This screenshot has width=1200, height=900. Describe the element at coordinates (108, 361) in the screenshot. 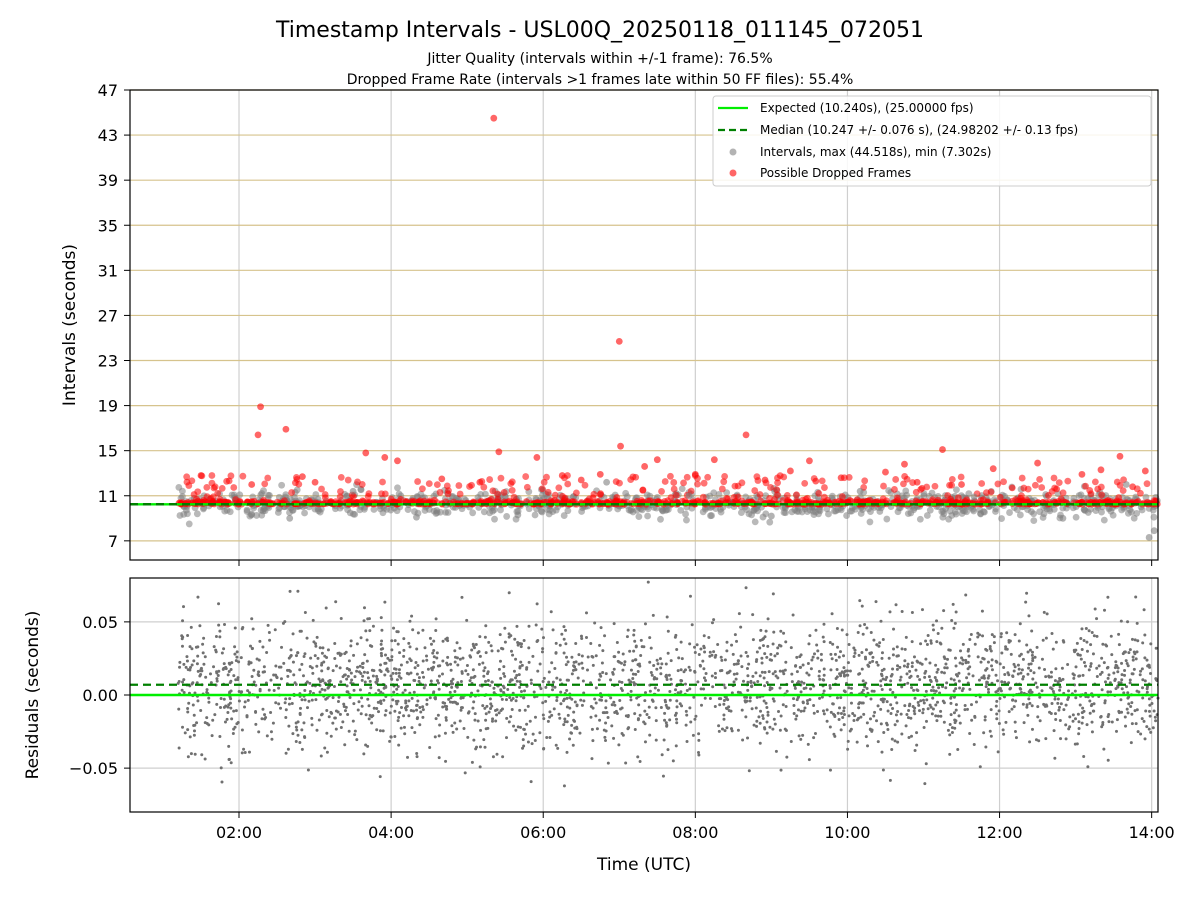

I see `intervals-y-tick-label: 23` at that location.